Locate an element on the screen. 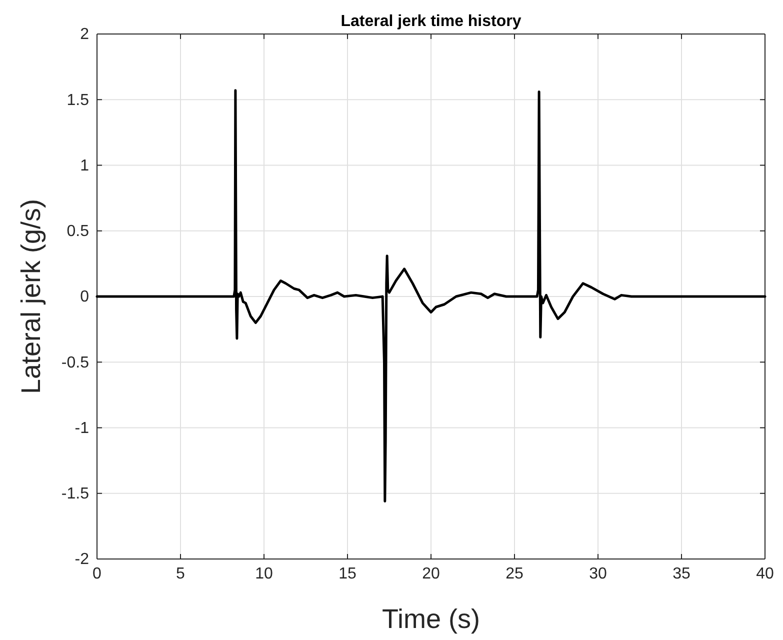 Image resolution: width=783 pixels, height=640 pixels. x-tick-label: 15 is located at coordinates (347, 573).